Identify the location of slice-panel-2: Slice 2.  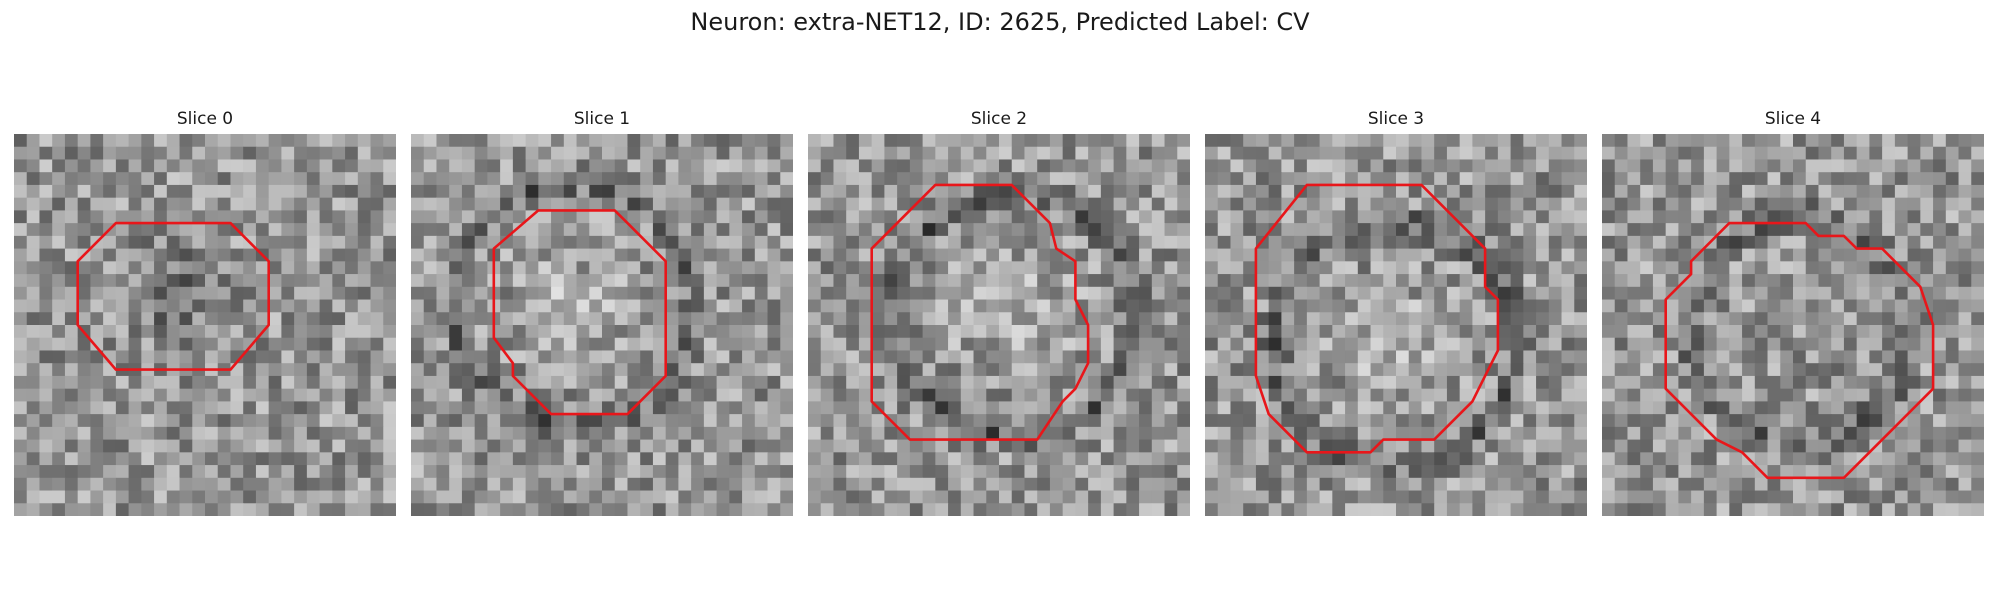
(999, 312).